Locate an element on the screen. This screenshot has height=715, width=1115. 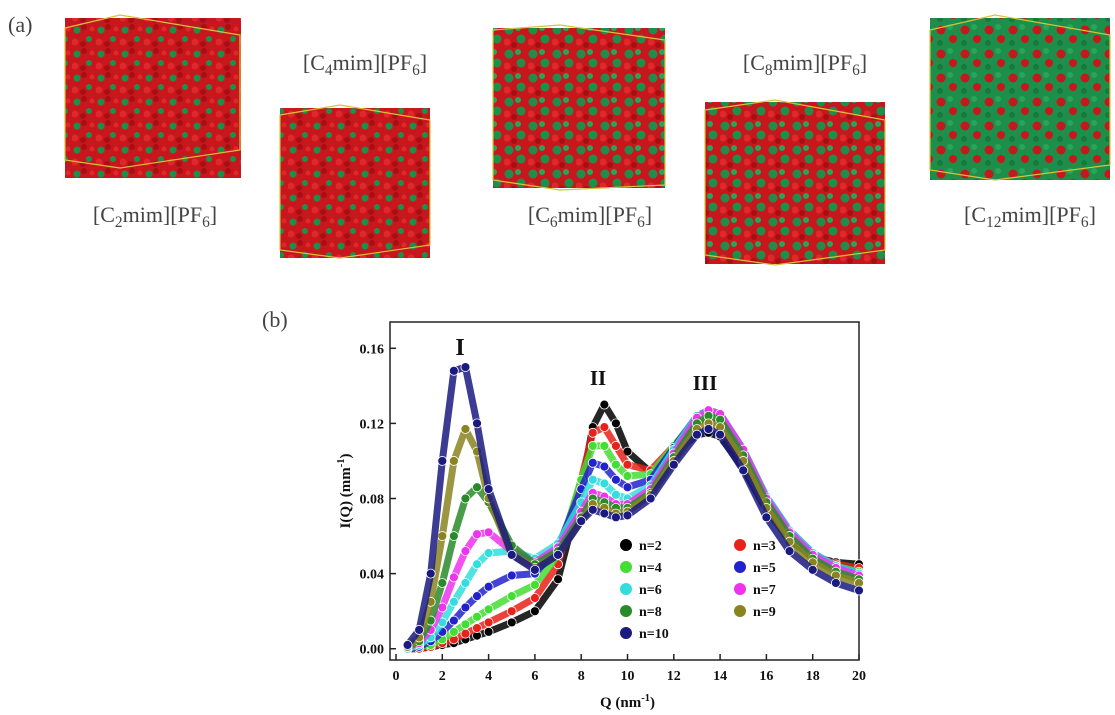
x-tick-label: 2 is located at coordinates (442, 676).